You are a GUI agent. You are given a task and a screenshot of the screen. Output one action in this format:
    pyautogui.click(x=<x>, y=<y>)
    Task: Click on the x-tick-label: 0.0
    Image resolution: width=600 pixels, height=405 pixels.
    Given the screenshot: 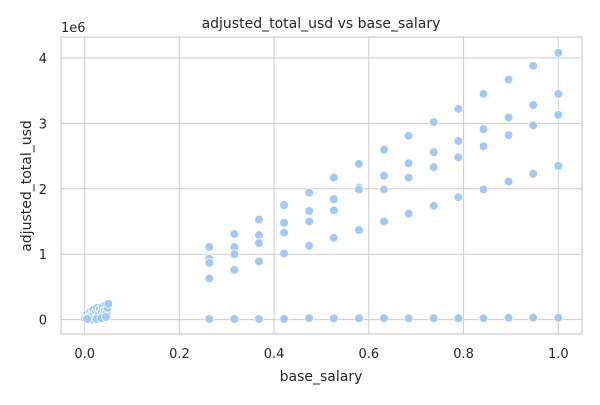 What is the action you would take?
    pyautogui.click(x=84, y=354)
    